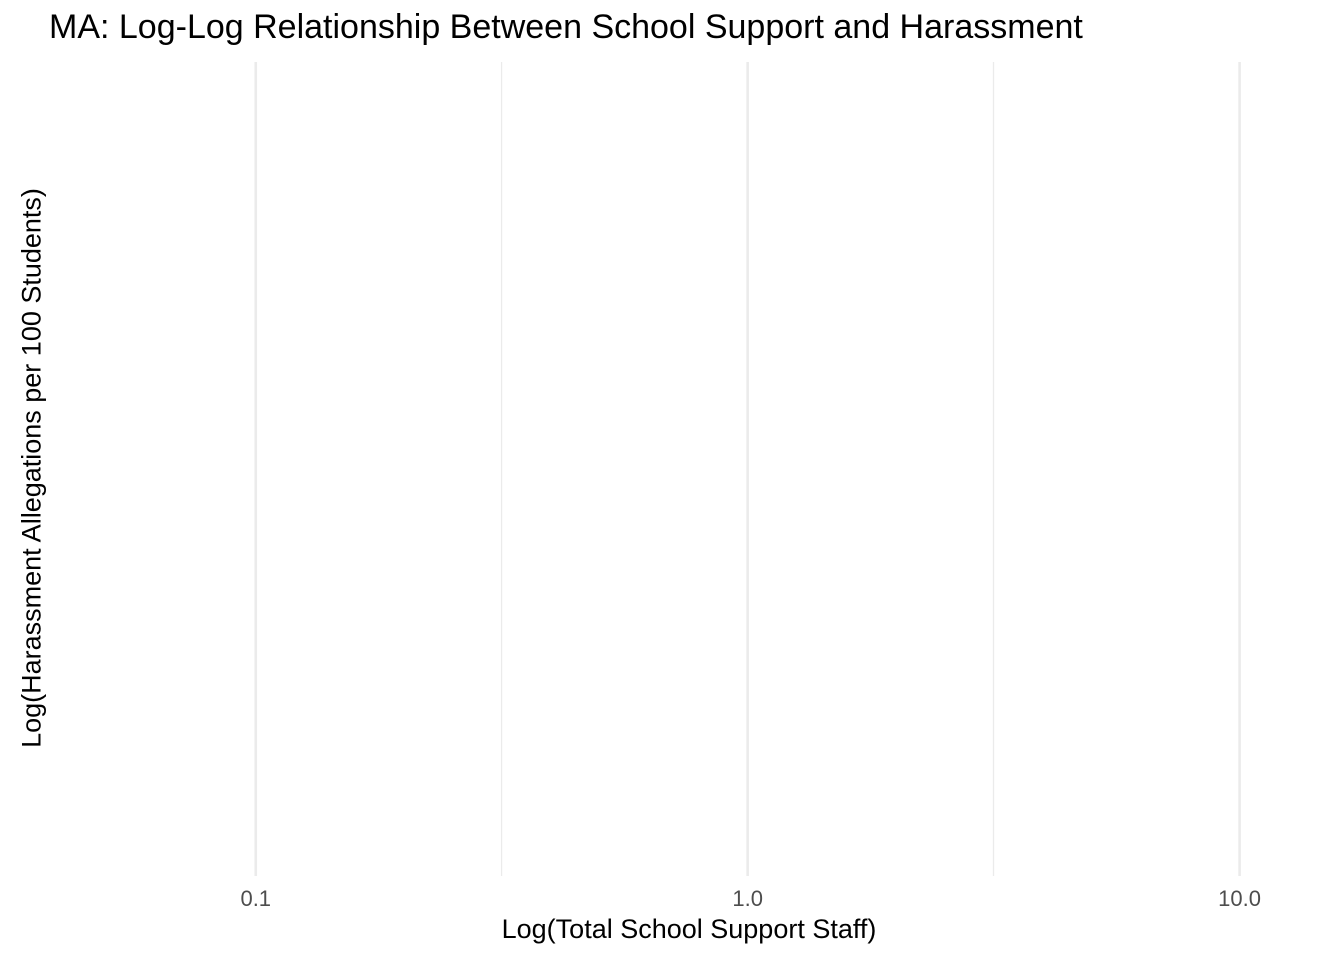 Image resolution: width=1344 pixels, height=960 pixels. What do you see at coordinates (255, 898) in the screenshot?
I see `x-tick-label: 0.1` at bounding box center [255, 898].